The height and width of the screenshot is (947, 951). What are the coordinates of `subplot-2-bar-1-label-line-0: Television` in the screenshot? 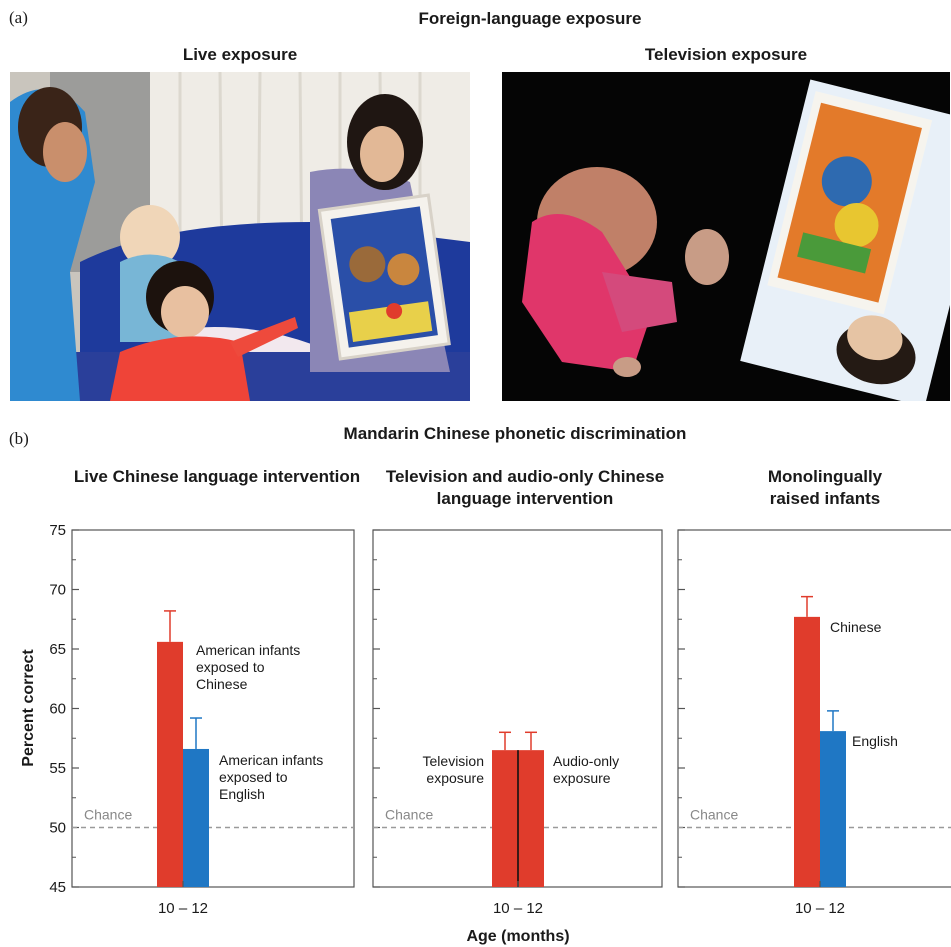 It's located at (453, 761).